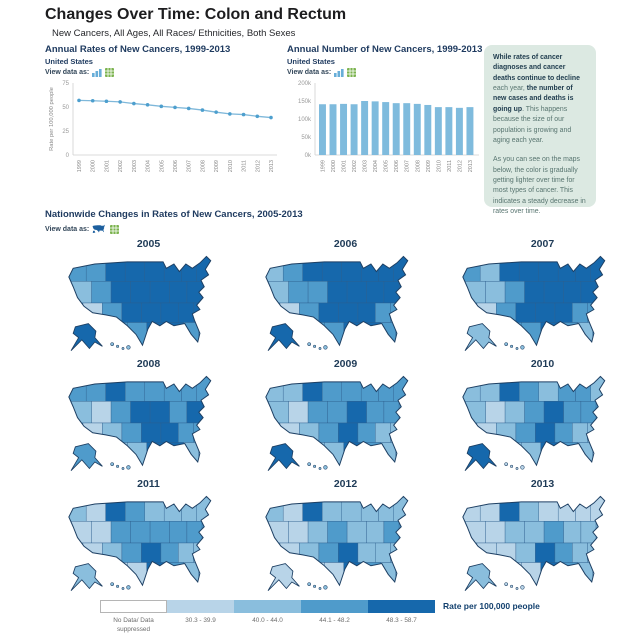  What do you see at coordinates (305, 120) in the screenshot?
I see `svg-text: 100k` at bounding box center [305, 120].